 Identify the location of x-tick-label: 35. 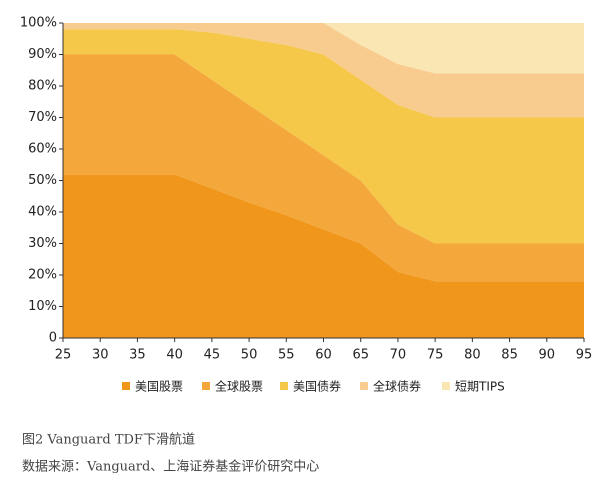
(137, 355).